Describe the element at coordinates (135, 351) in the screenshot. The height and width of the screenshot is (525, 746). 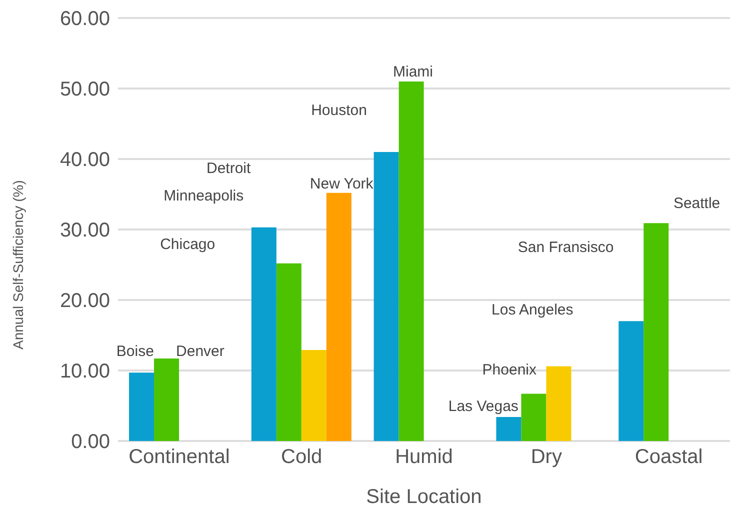
I see `annotation: Boise` at that location.